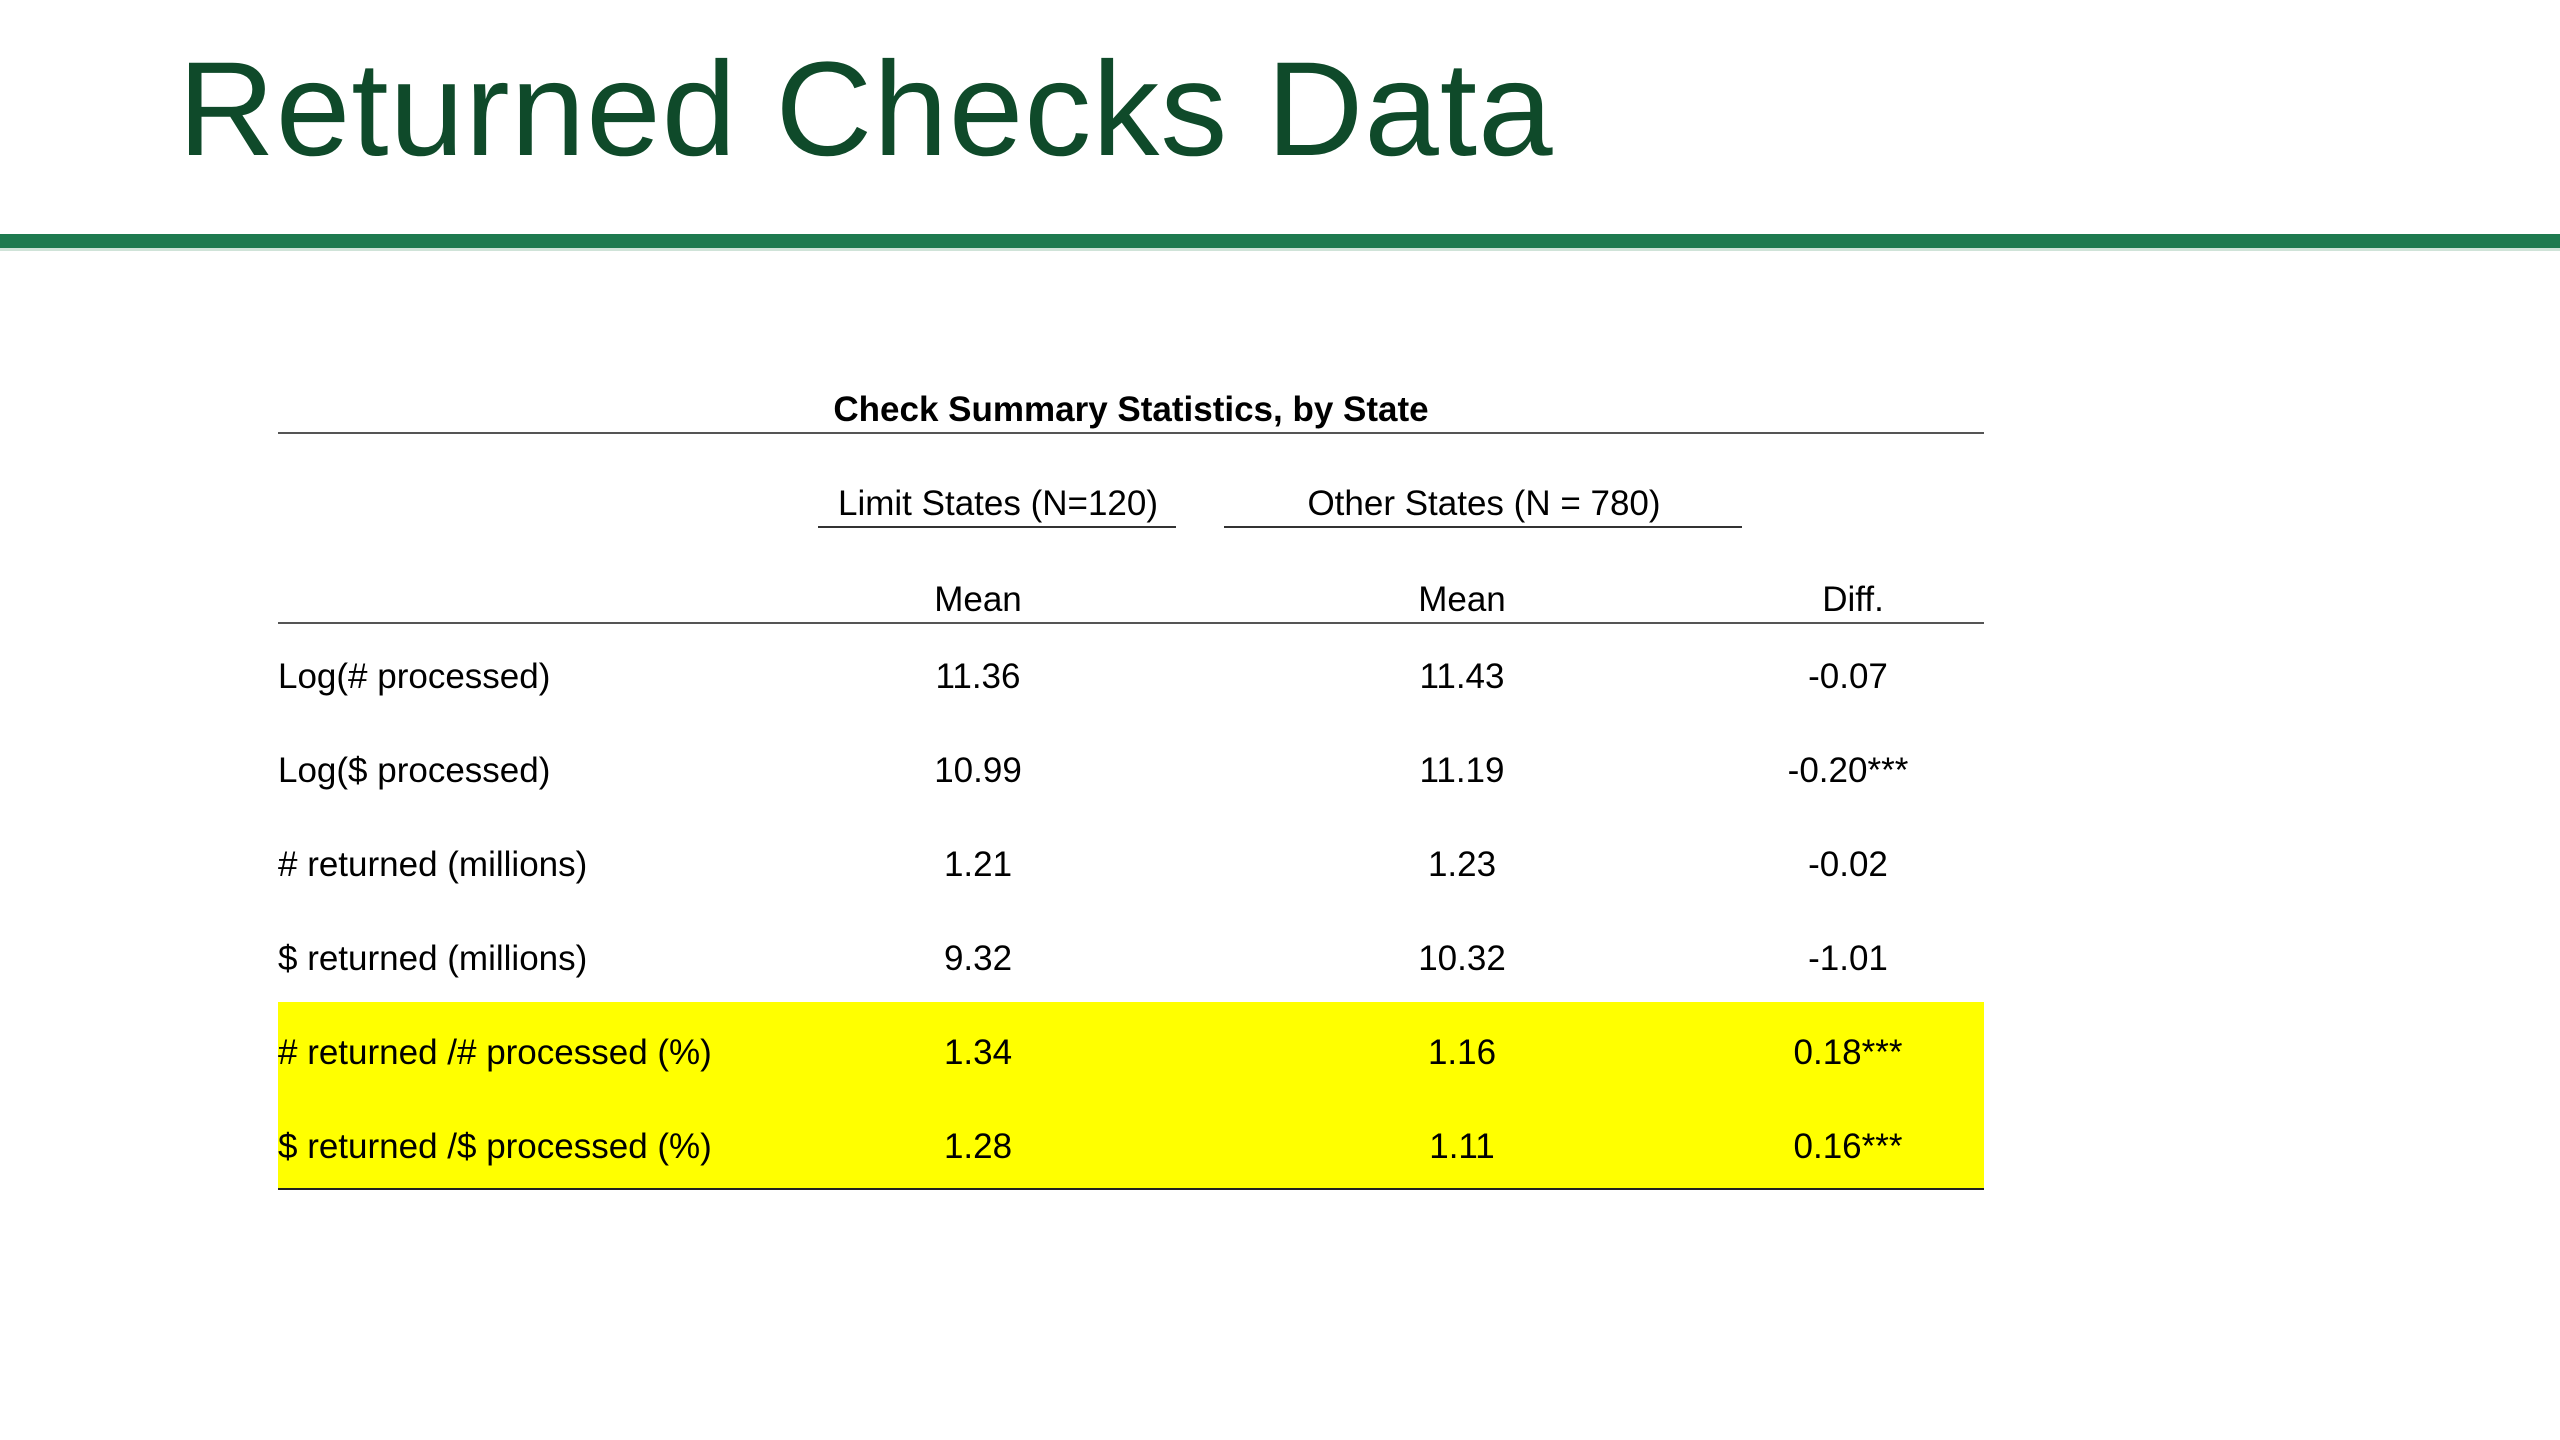 The height and width of the screenshot is (1440, 2560). Describe the element at coordinates (978, 770) in the screenshot. I see `mean-limit-value: 10.99` at that location.